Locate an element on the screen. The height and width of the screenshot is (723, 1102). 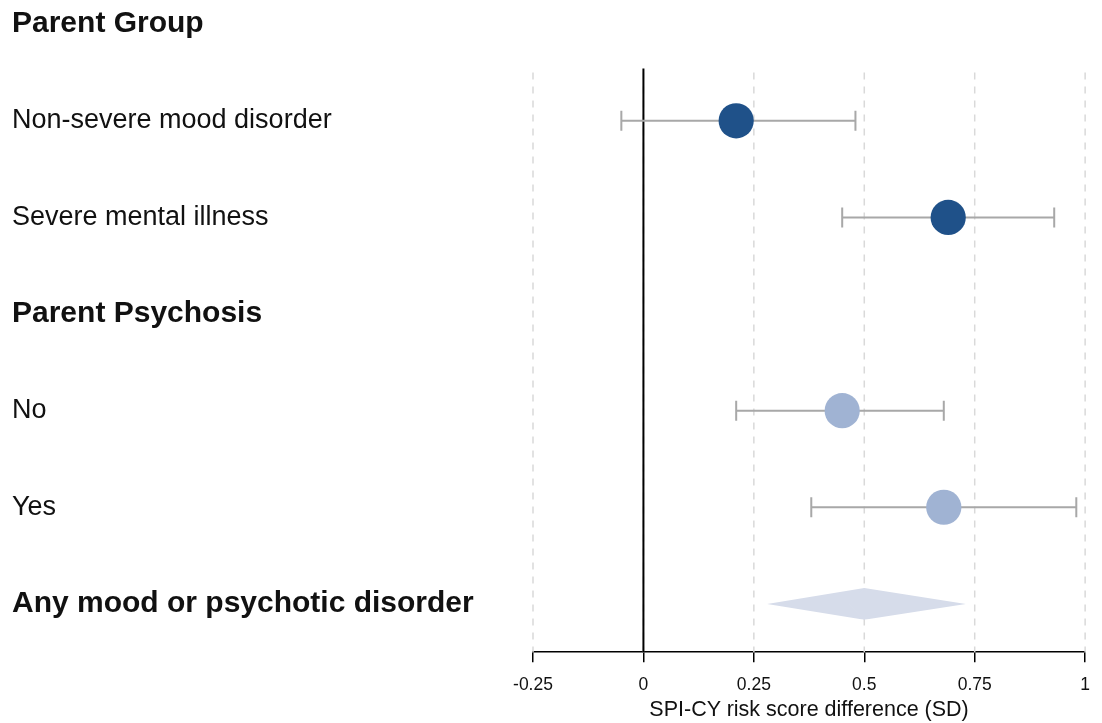
y-tick-label: No is located at coordinates (29, 409).